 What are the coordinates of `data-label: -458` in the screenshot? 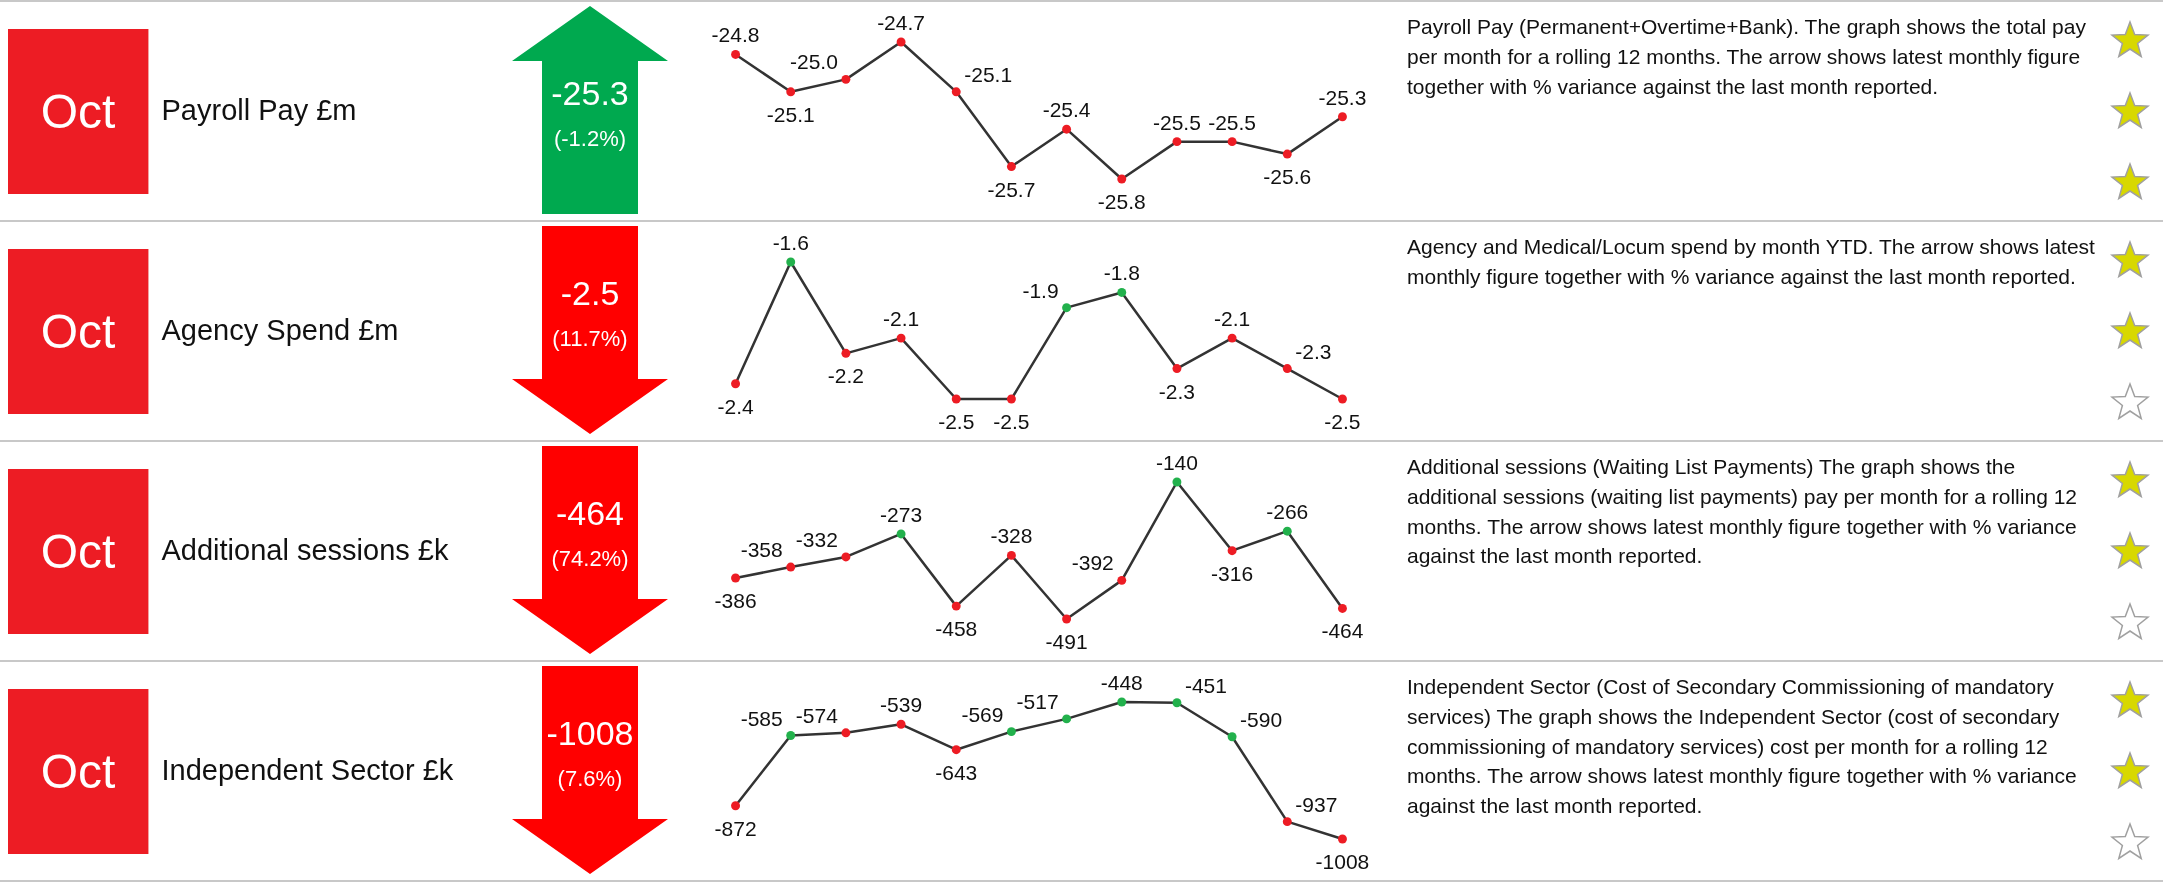 It's located at (956, 629).